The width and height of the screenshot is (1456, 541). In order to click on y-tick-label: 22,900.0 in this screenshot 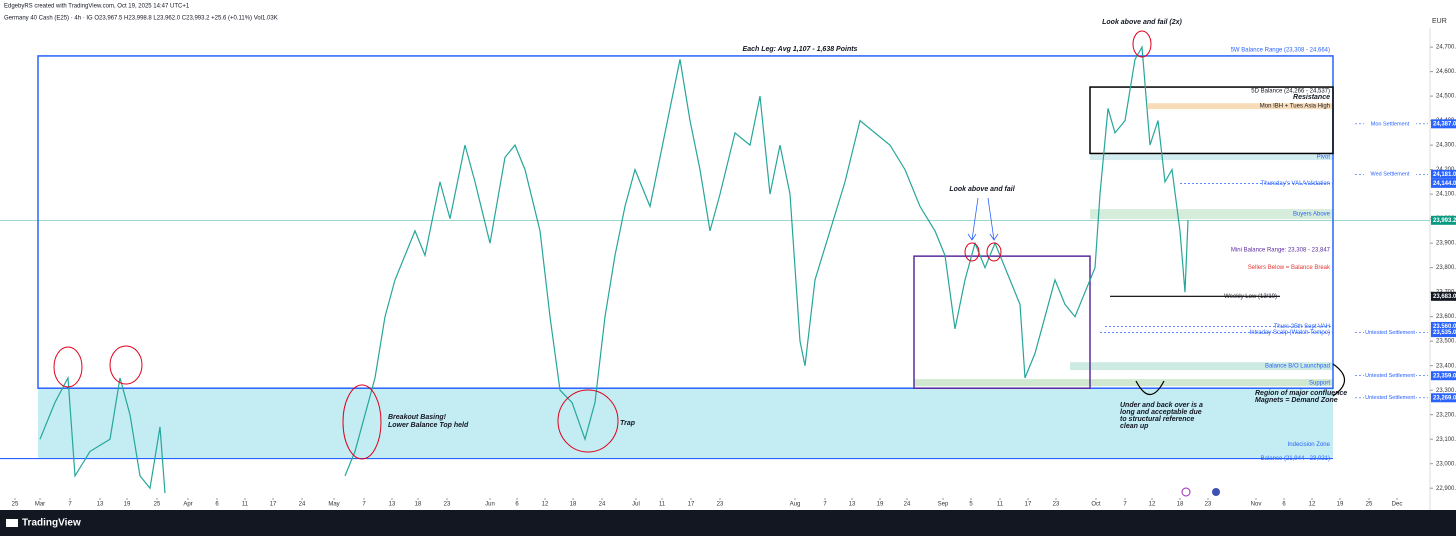, I will do `click(1446, 489)`.